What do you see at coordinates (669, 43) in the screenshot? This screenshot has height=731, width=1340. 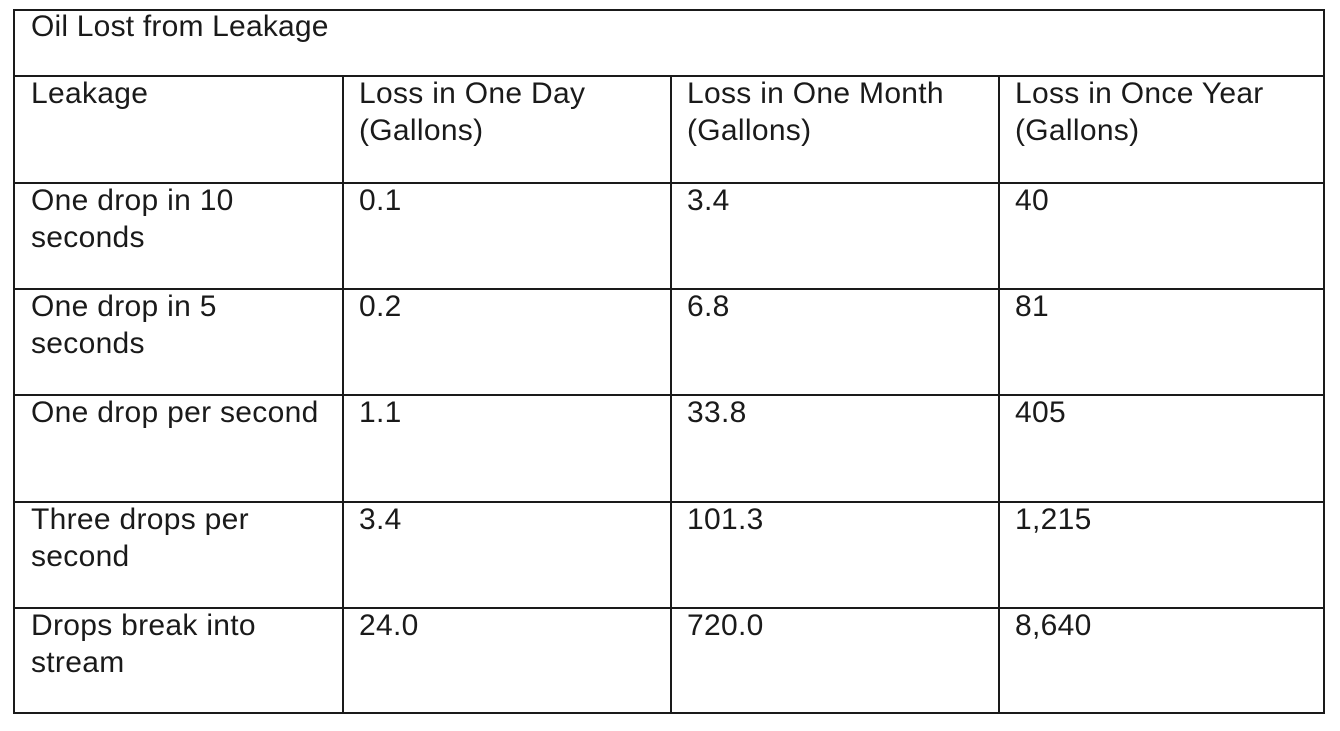 I see `table-title-row: Oil Lost from Leakage` at bounding box center [669, 43].